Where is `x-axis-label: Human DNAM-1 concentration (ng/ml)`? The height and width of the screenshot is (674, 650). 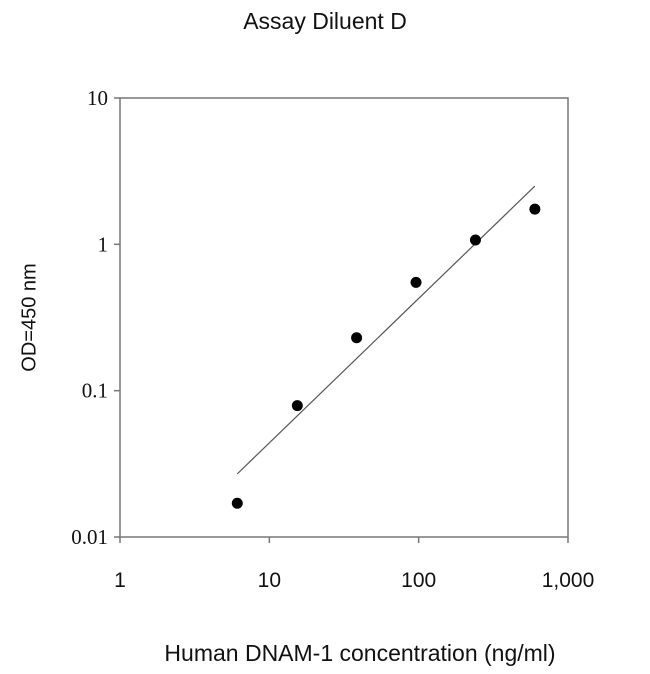 x-axis-label: Human DNAM-1 concentration (ng/ml) is located at coordinates (360, 653).